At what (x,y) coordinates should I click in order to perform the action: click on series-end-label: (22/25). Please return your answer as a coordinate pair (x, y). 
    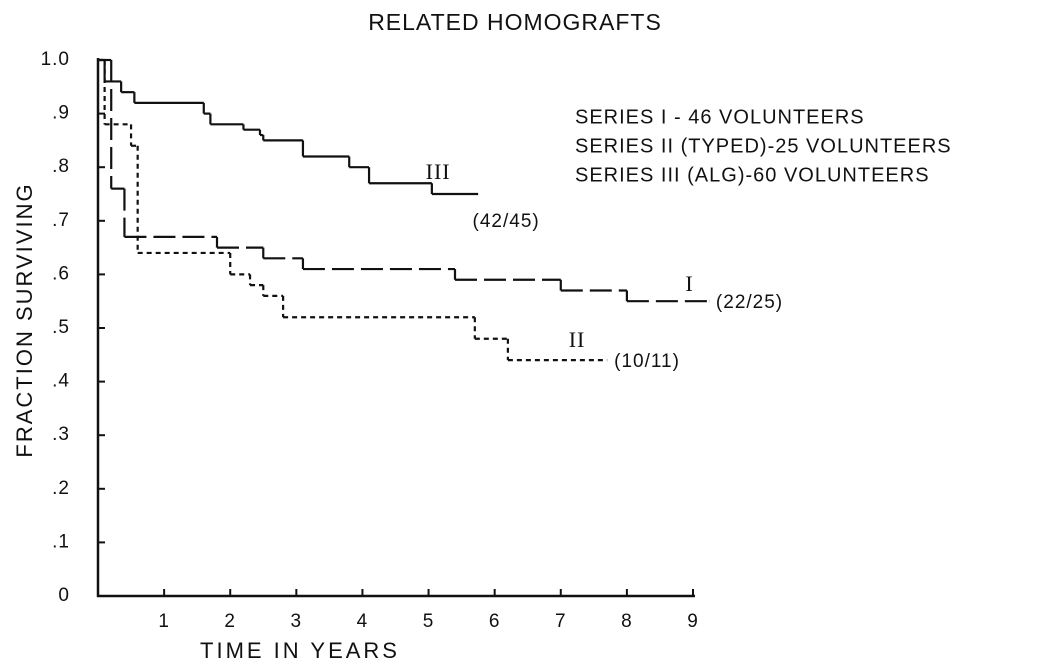
    Looking at the image, I should click on (749, 302).